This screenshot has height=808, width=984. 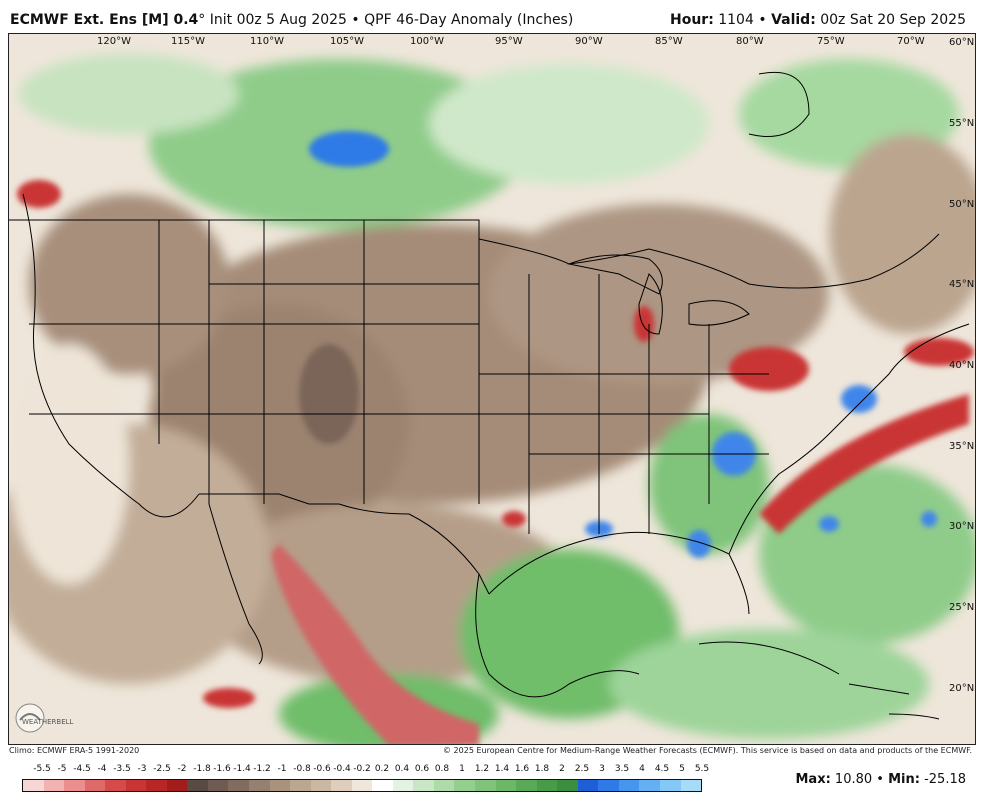 What do you see at coordinates (244, 229) in the screenshot?
I see `us-canada-border` at bounding box center [244, 229].